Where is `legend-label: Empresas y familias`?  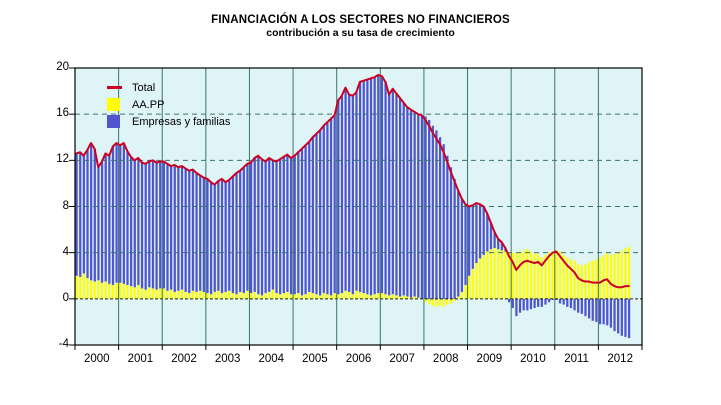 legend-label: Empresas y familias is located at coordinates (181, 121).